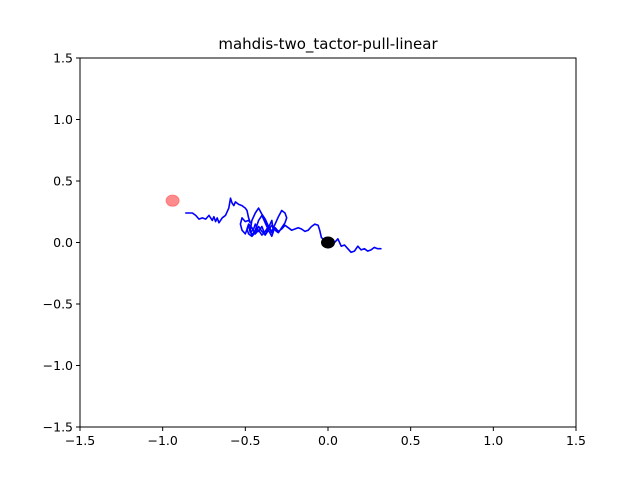  Describe the element at coordinates (576, 440) in the screenshot. I see `x-tick-label: 1.5` at that location.